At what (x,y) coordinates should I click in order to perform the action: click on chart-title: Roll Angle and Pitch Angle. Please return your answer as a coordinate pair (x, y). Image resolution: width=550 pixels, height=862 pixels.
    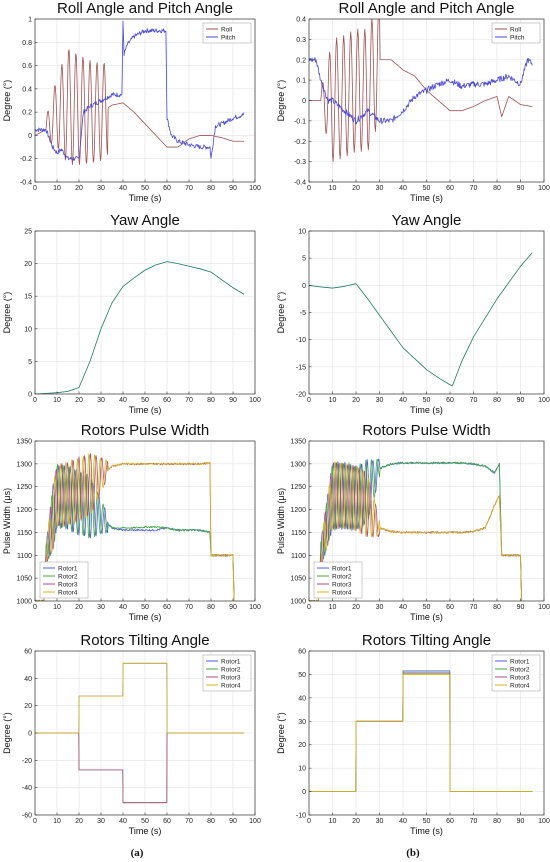
    Looking at the image, I should click on (145, 8).